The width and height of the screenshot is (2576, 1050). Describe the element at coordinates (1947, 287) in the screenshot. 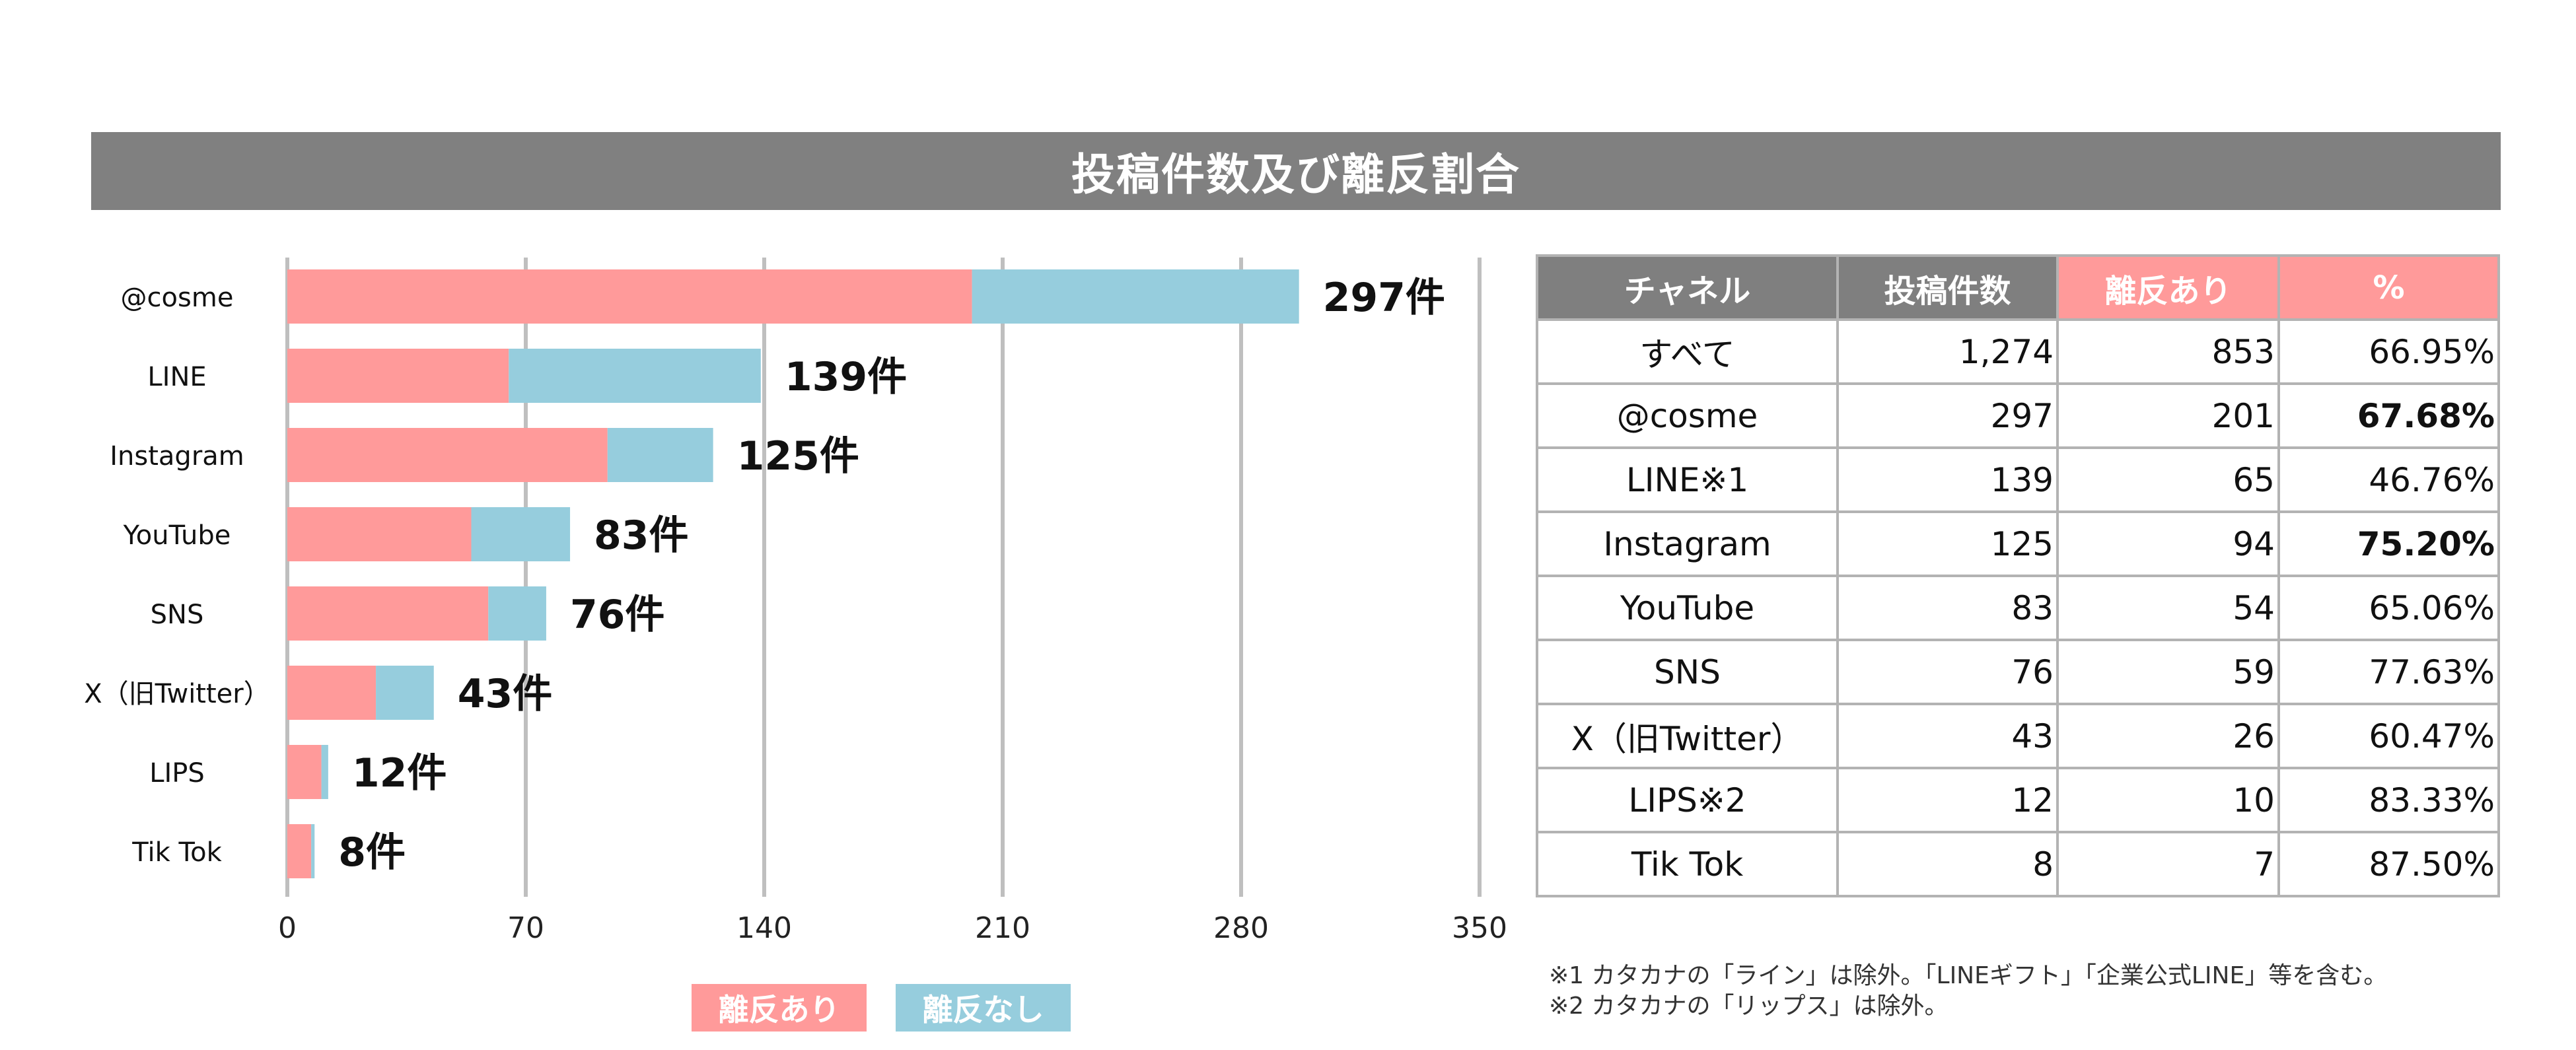

I see `header-posts: 投稿件数` at that location.